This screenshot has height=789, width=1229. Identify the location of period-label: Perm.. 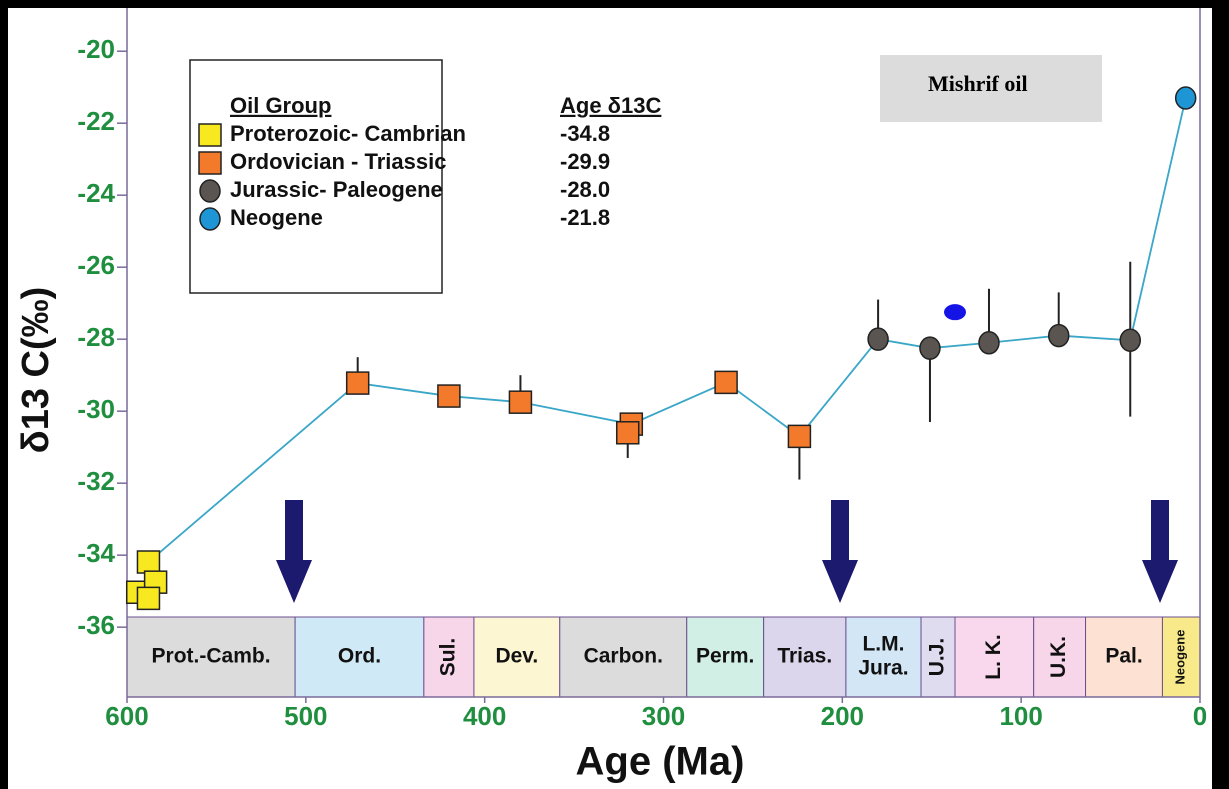
(725, 656).